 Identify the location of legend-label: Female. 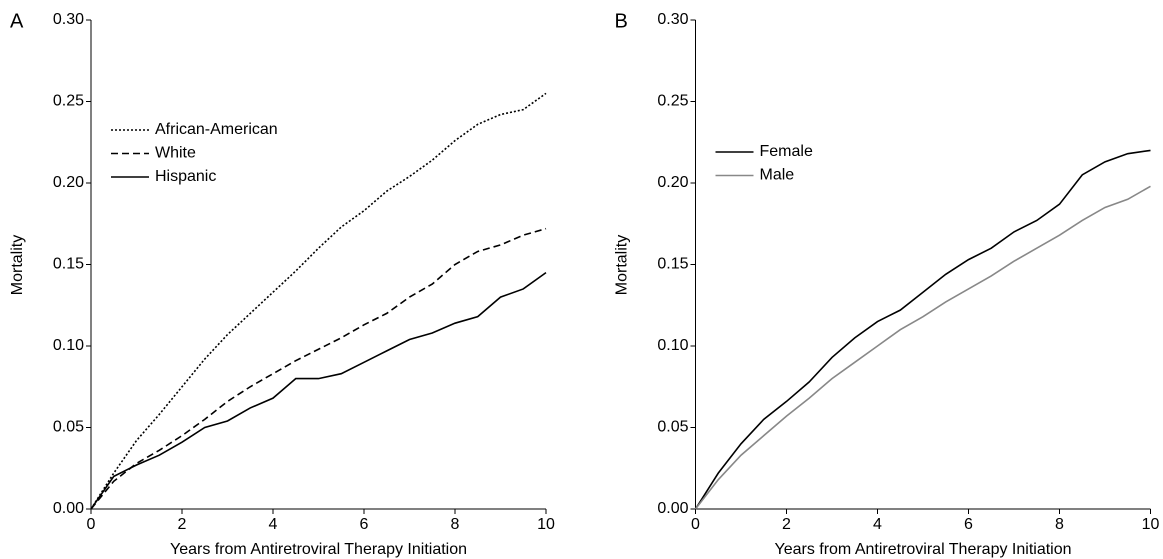
(786, 151).